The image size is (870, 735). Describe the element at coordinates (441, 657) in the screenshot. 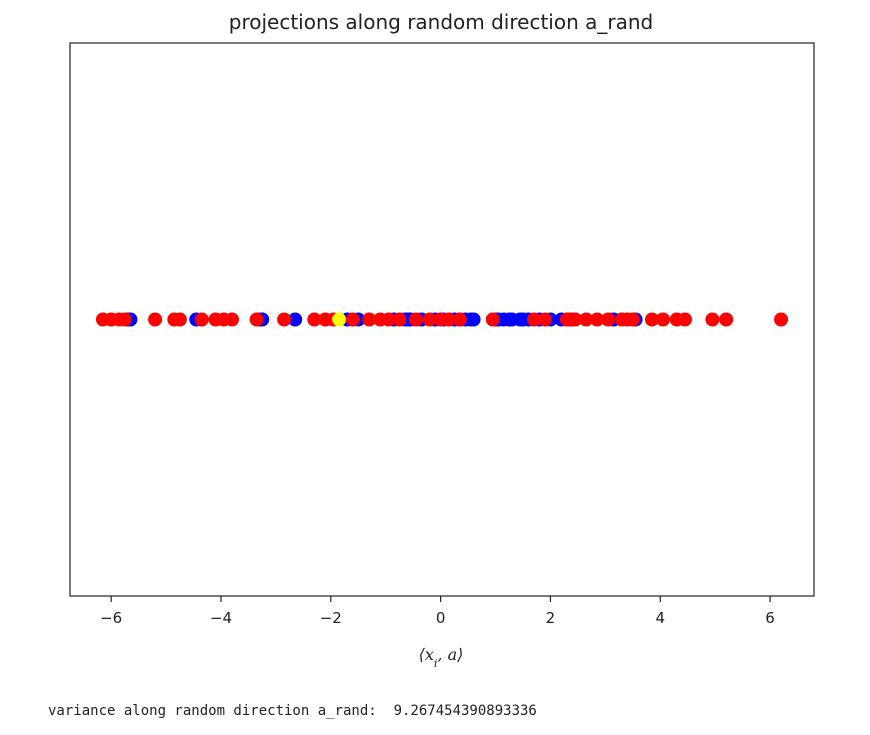

I see `x-axis-label: ⟨xi, a⟩` at that location.